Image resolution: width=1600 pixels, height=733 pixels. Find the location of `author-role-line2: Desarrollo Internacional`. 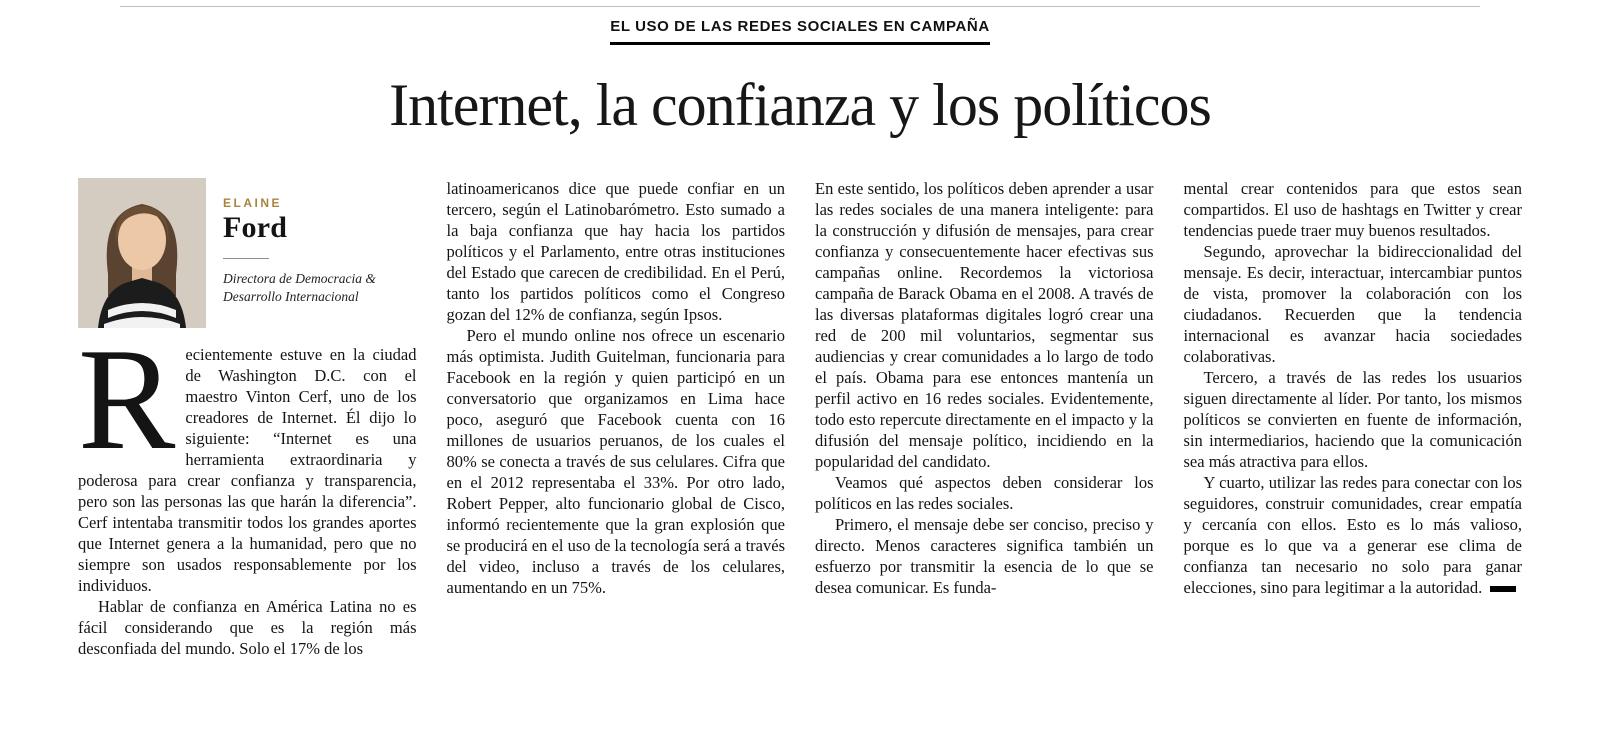

author-role-line2: Desarrollo Internacional is located at coordinates (291, 297).